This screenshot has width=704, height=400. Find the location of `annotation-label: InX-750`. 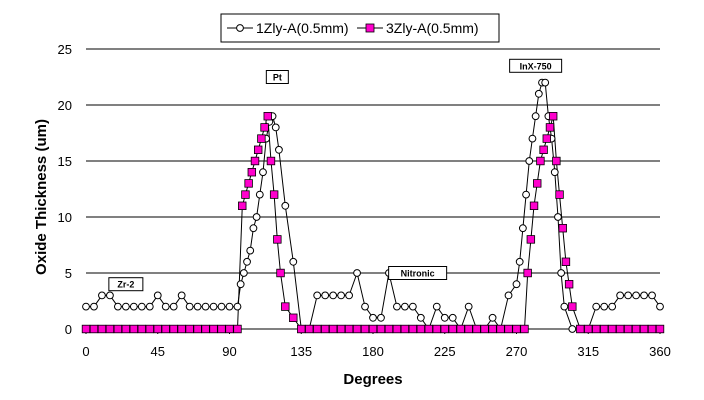

annotation-label: InX-750 is located at coordinates (536, 66).